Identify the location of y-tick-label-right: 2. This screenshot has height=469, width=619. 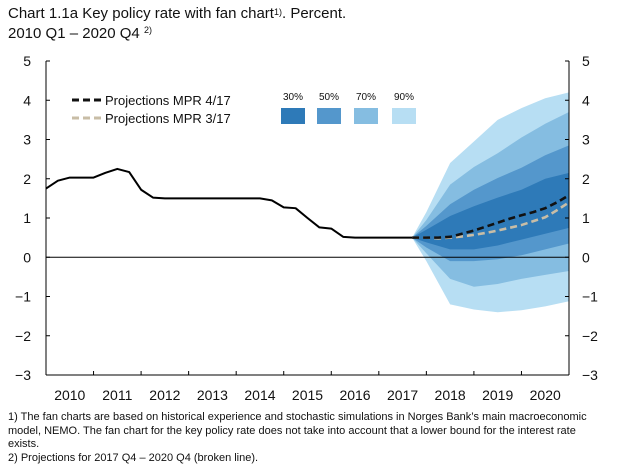
(586, 179).